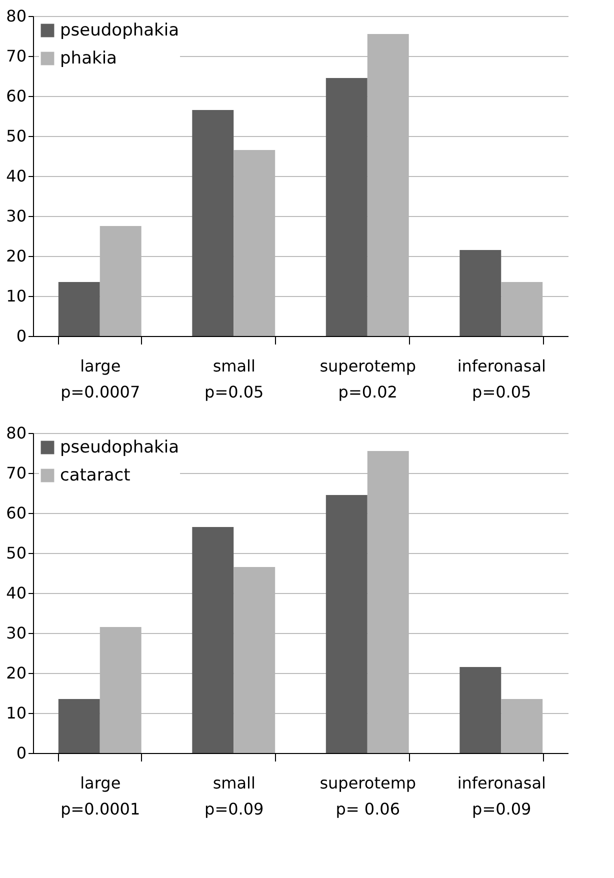 This screenshot has width=614, height=878. Describe the element at coordinates (501, 379) in the screenshot. I see `x-tick-label: inferonasal p=0.05` at that location.